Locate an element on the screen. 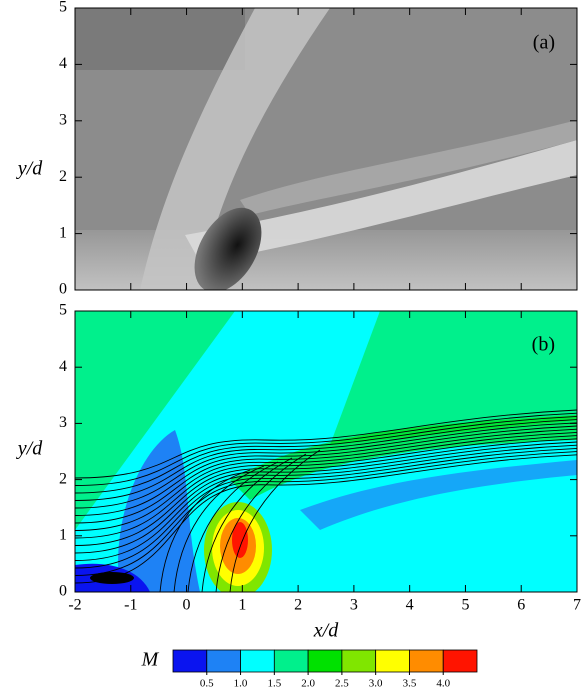  panel-label: (a) is located at coordinates (544, 43).